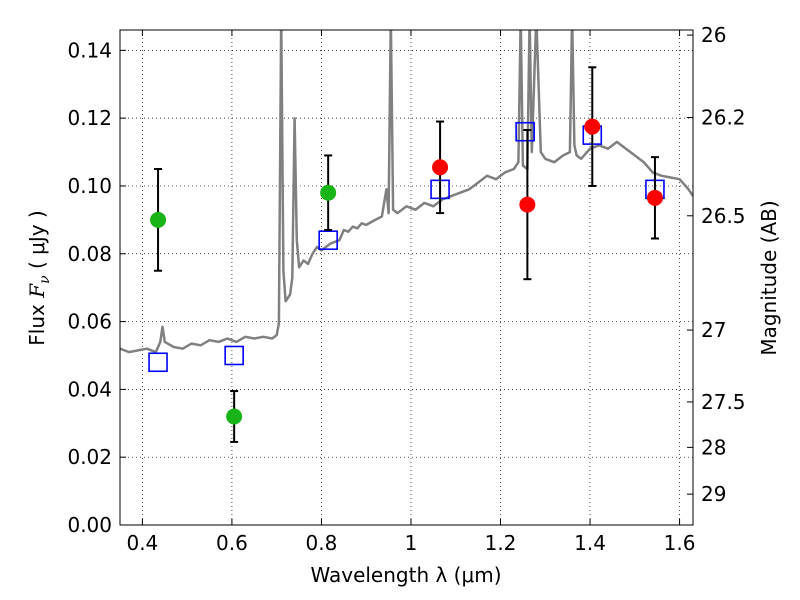 Image resolution: width=800 pixels, height=600 pixels. Describe the element at coordinates (680, 543) in the screenshot. I see `x-tick-label: 1.6` at that location.